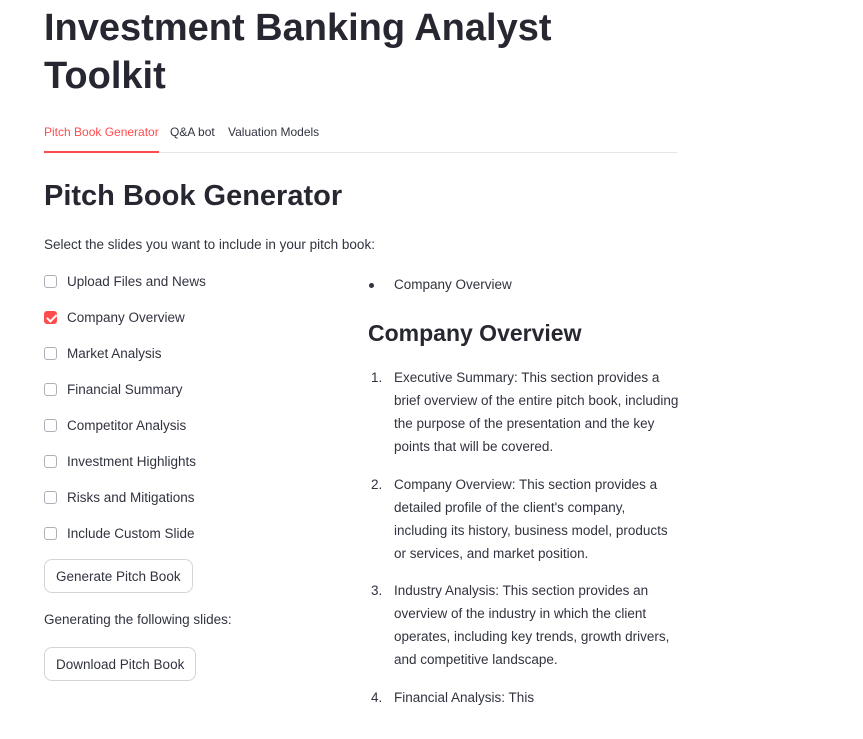 This screenshot has height=739, width=863. Describe the element at coordinates (377, 377) in the screenshot. I see `list-item-number: 1.` at that location.